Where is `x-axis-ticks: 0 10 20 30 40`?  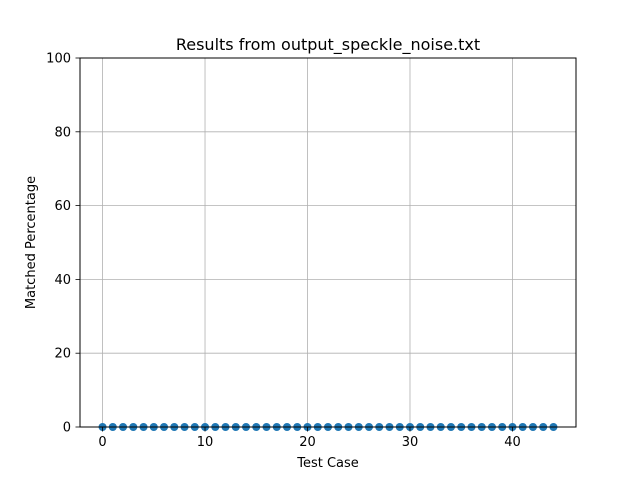
x-axis-ticks: 0 10 20 30 40 is located at coordinates (309, 438).